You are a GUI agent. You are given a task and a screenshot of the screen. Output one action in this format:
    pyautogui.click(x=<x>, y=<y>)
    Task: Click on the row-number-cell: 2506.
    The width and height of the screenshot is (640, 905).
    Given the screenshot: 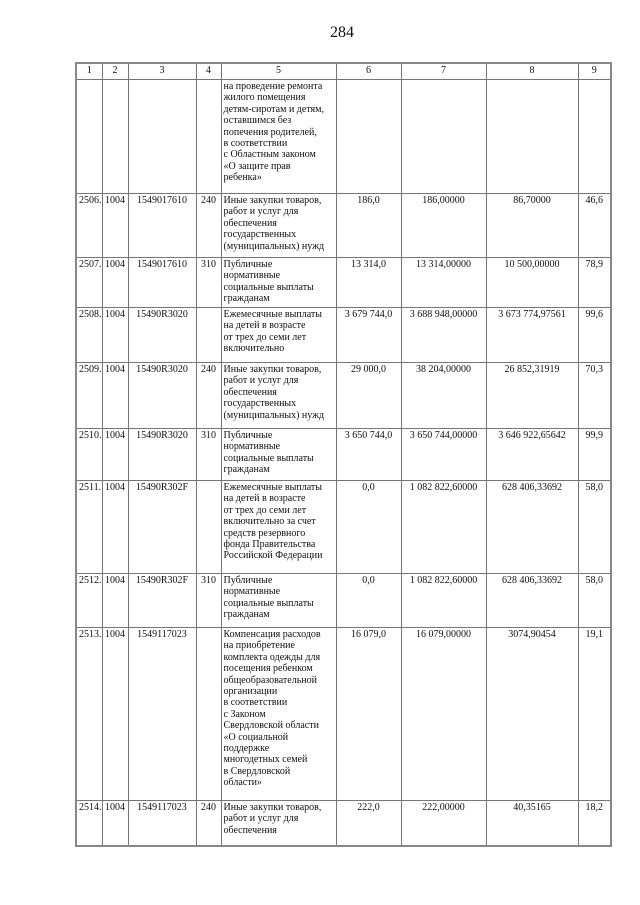 What is the action you would take?
    pyautogui.click(x=89, y=225)
    